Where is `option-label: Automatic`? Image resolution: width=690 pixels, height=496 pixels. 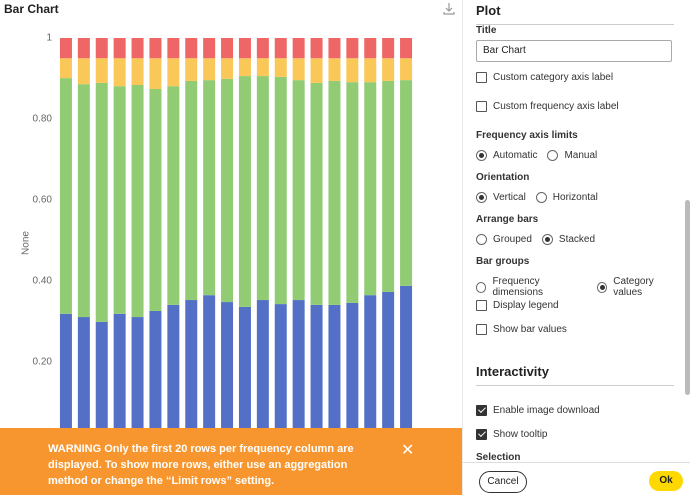
option-label: Automatic is located at coordinates (515, 155).